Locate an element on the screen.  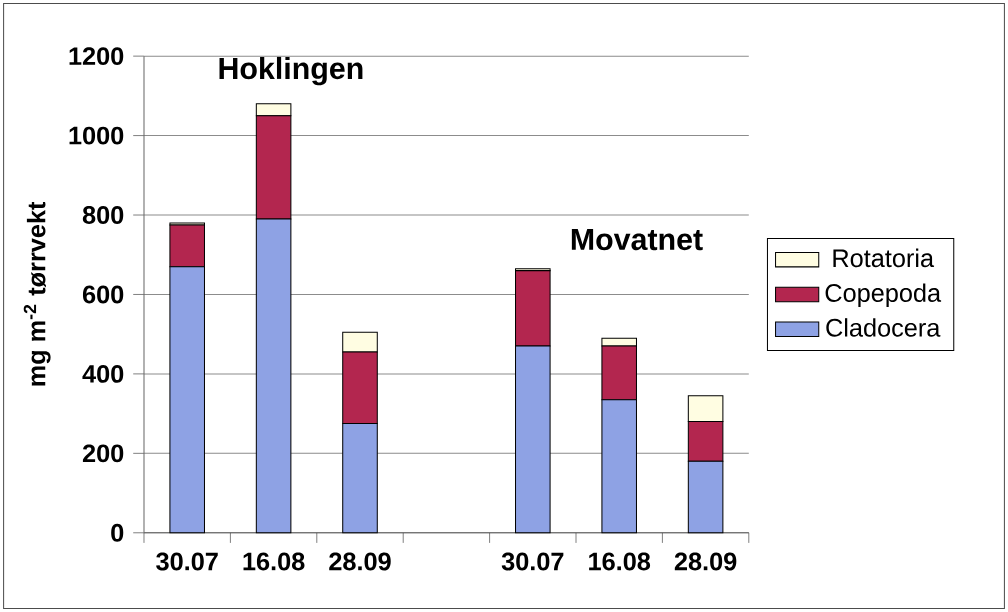
legend-label: Rotatoria is located at coordinates (884, 258).